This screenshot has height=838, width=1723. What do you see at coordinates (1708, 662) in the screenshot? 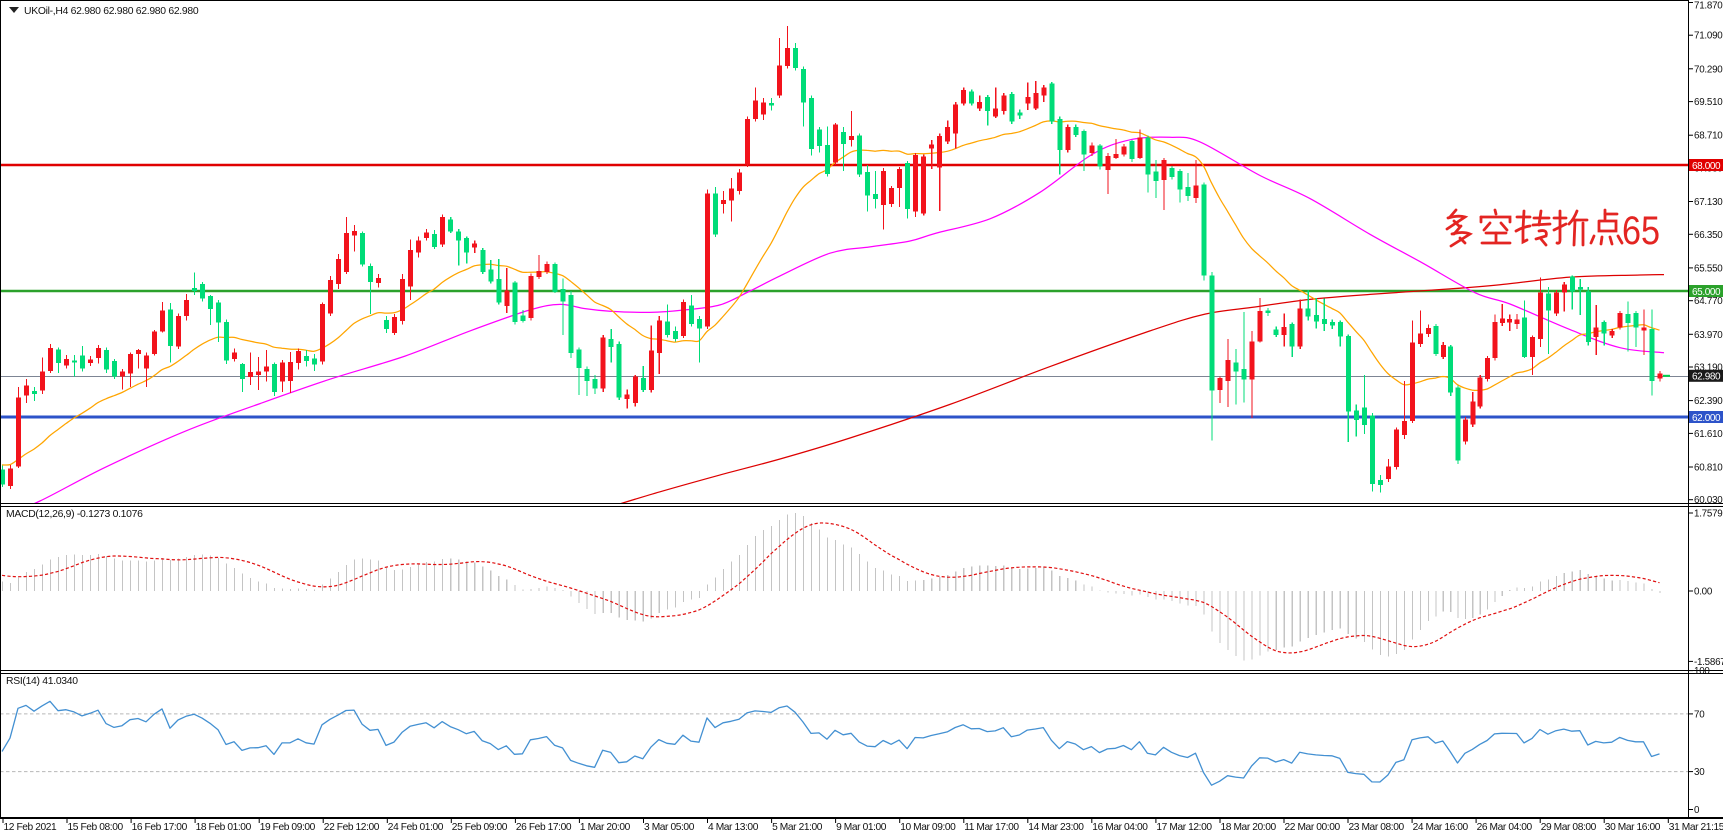
I see `svg-text: -1.5867` at bounding box center [1708, 662].